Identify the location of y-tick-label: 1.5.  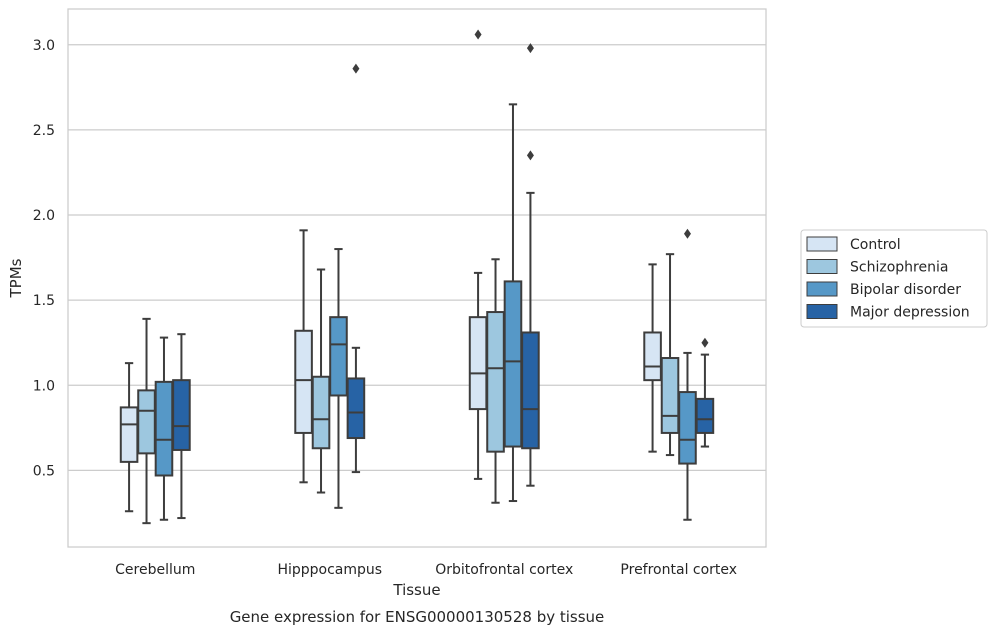
(44, 301).